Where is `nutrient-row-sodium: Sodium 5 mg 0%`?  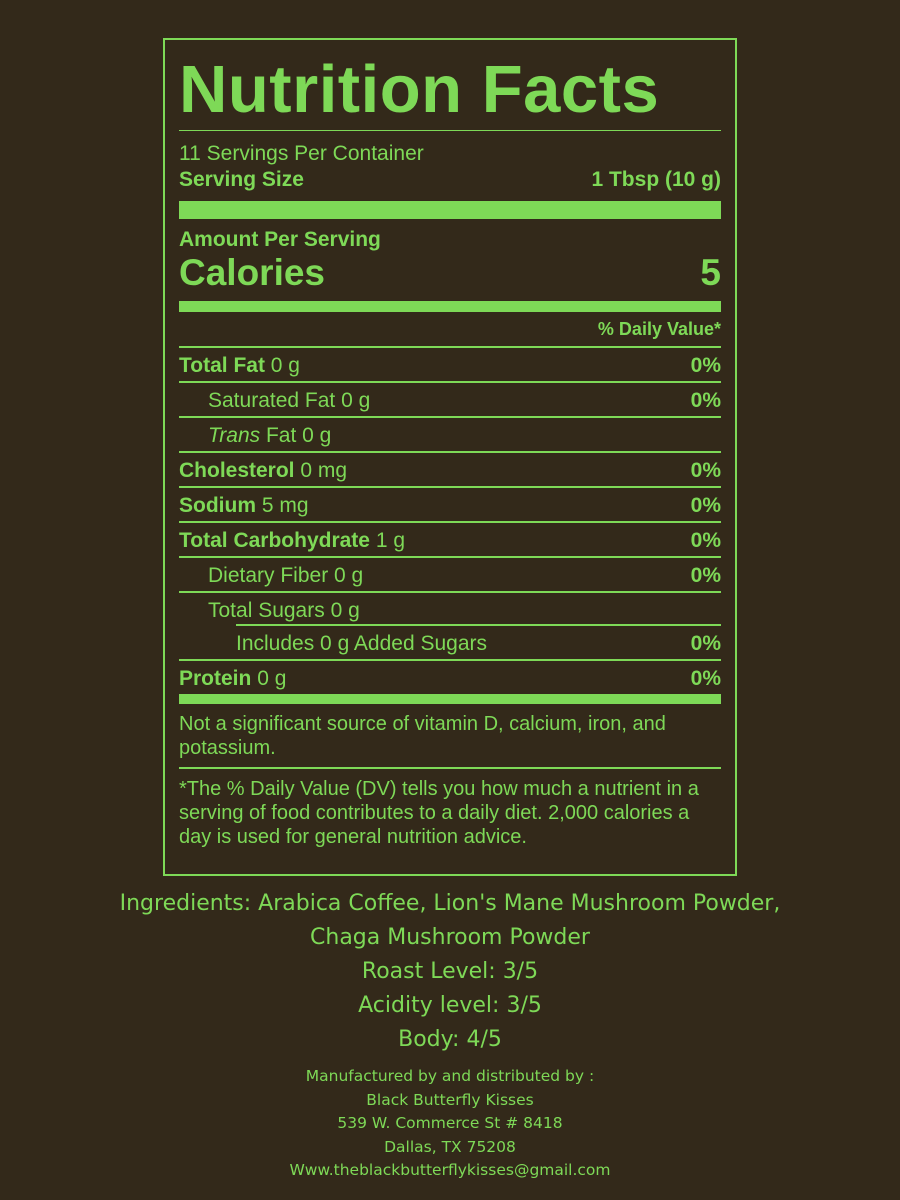 nutrient-row-sodium: Sodium 5 mg 0% is located at coordinates (450, 505).